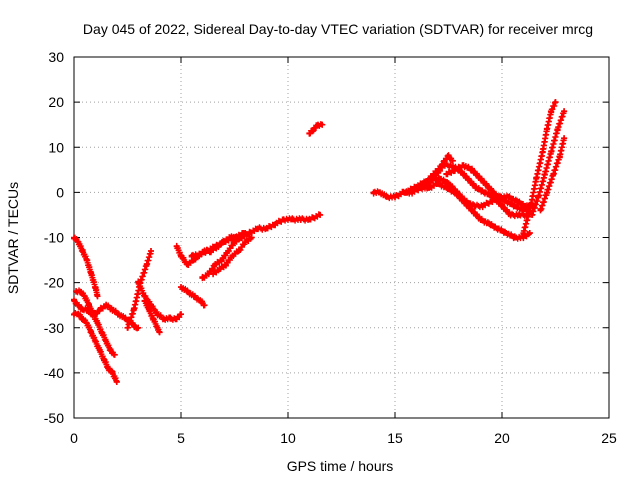  I want to click on y-tick-label: -40, so click(54, 373).